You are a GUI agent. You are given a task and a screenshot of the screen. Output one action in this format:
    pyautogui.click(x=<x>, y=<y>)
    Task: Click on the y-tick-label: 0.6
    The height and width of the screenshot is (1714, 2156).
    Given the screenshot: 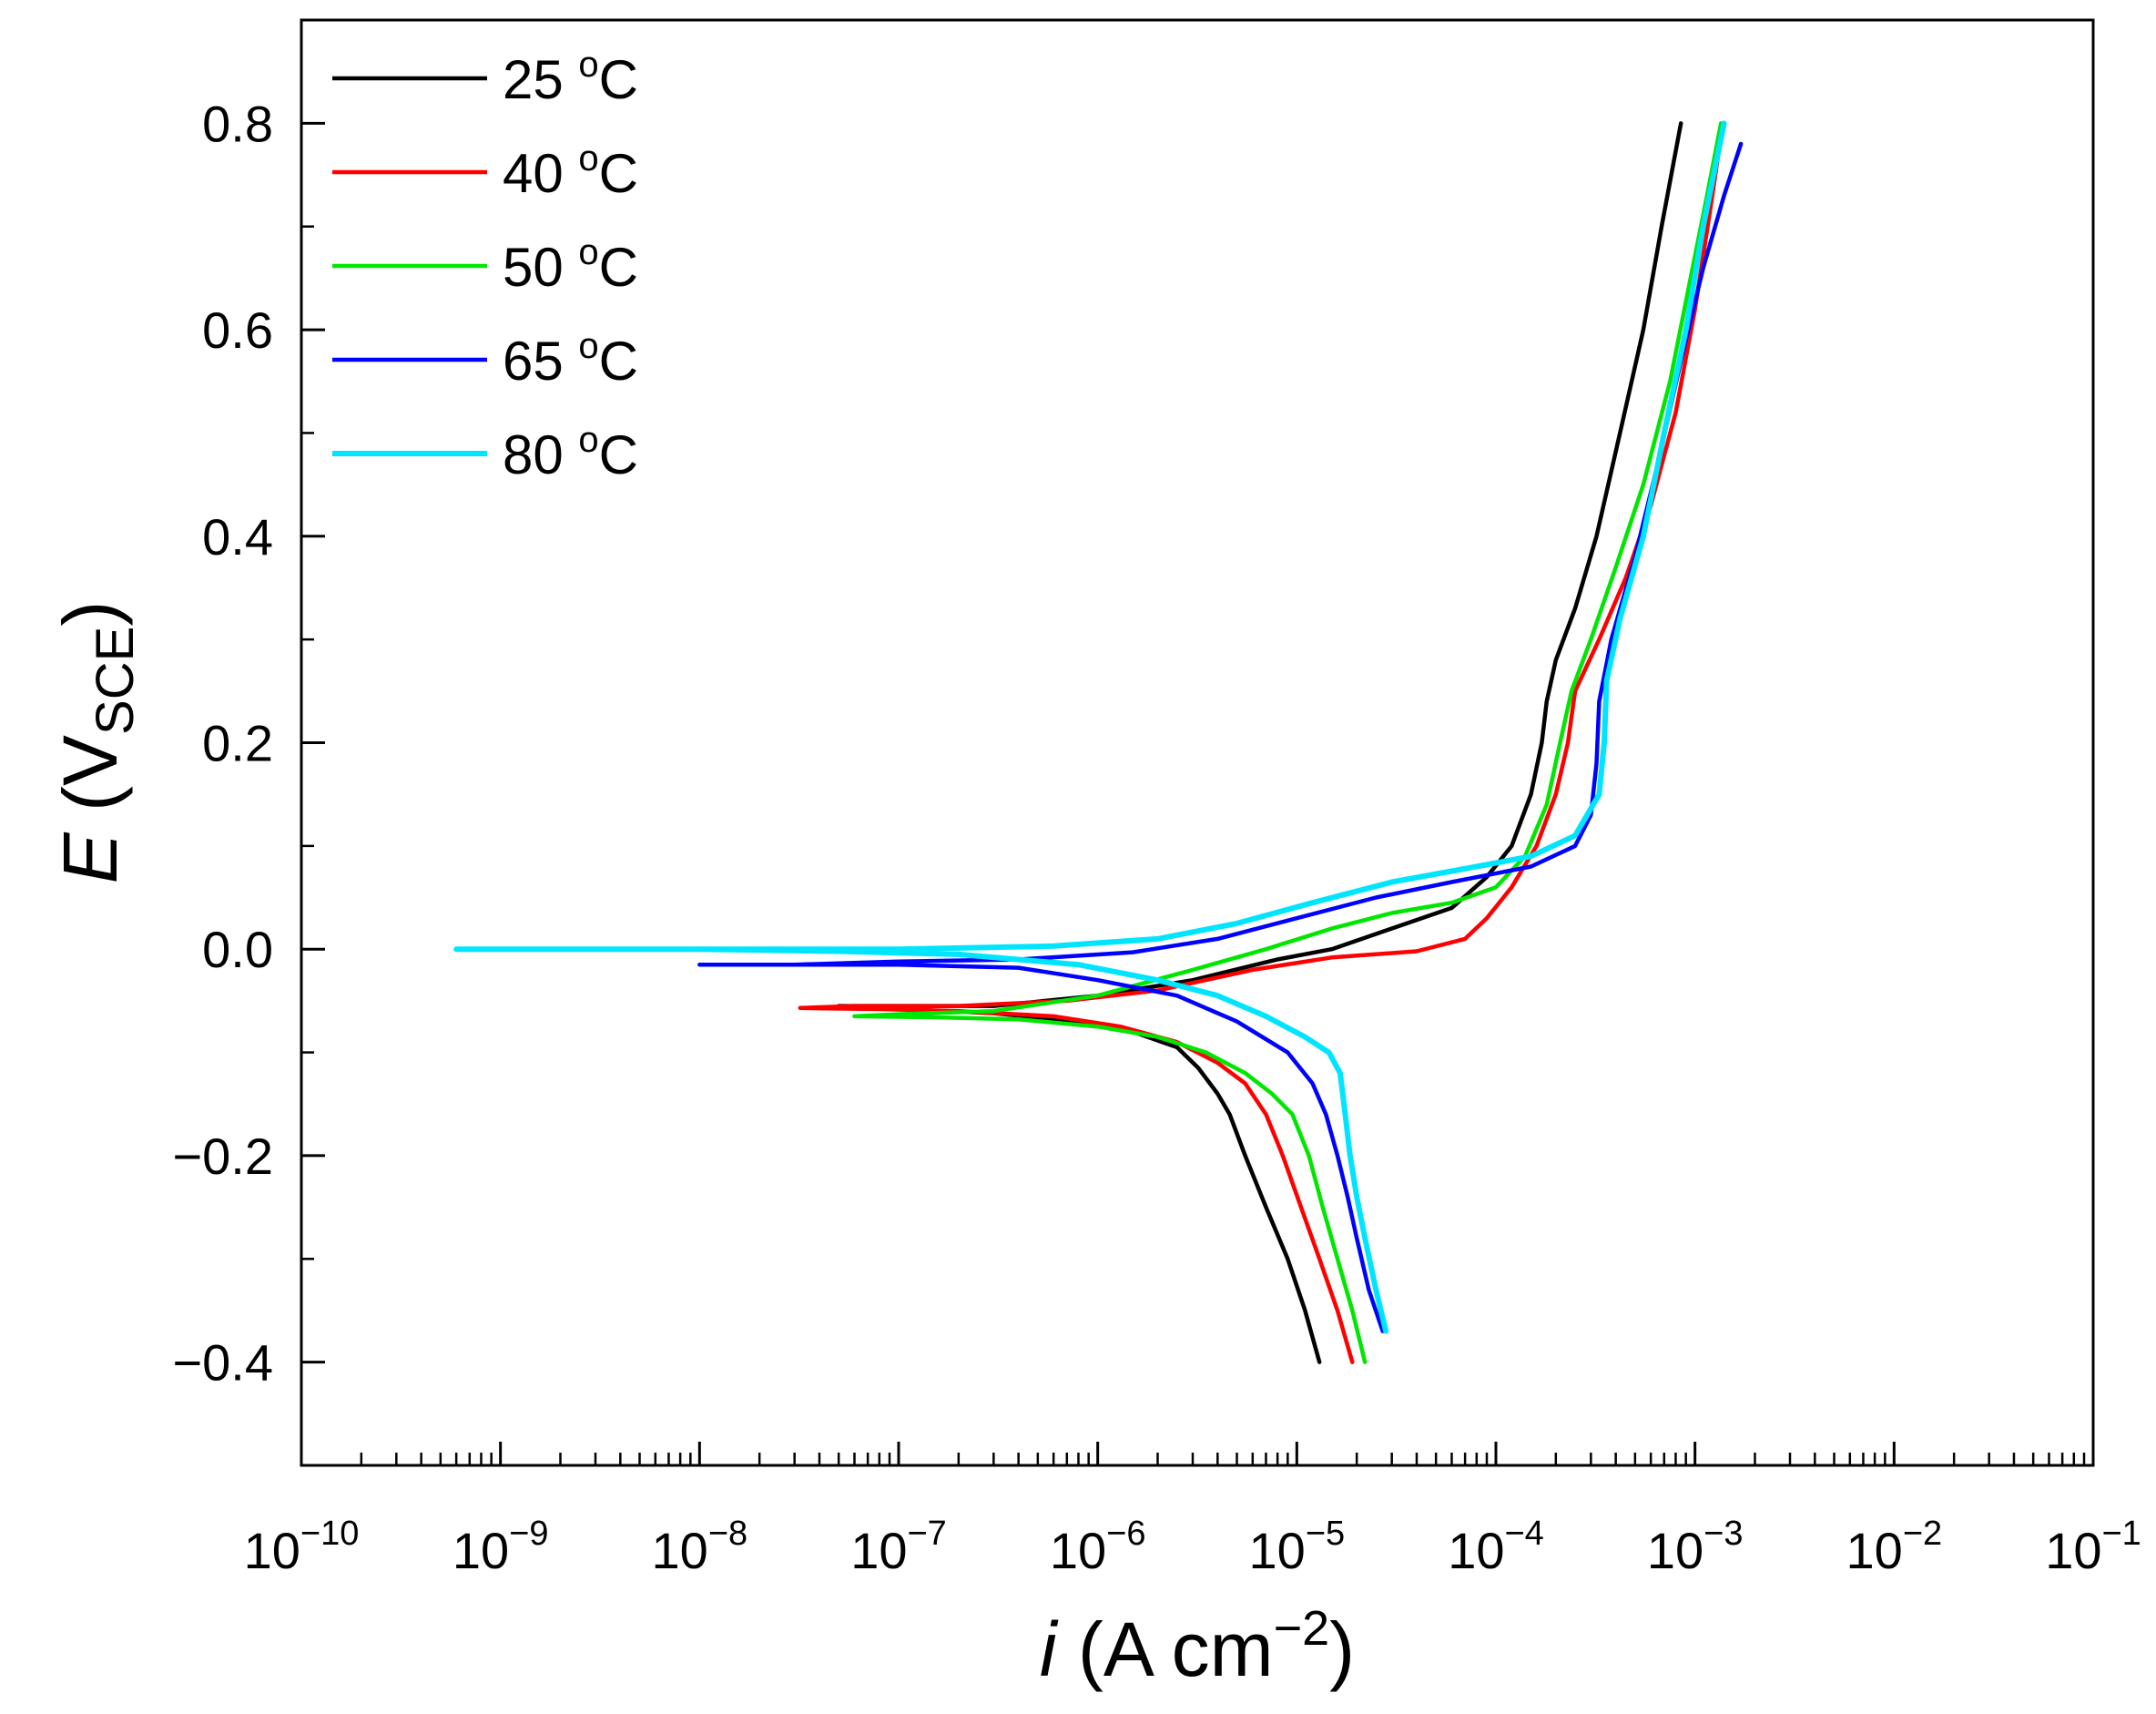 What is the action you would take?
    pyautogui.click(x=238, y=330)
    